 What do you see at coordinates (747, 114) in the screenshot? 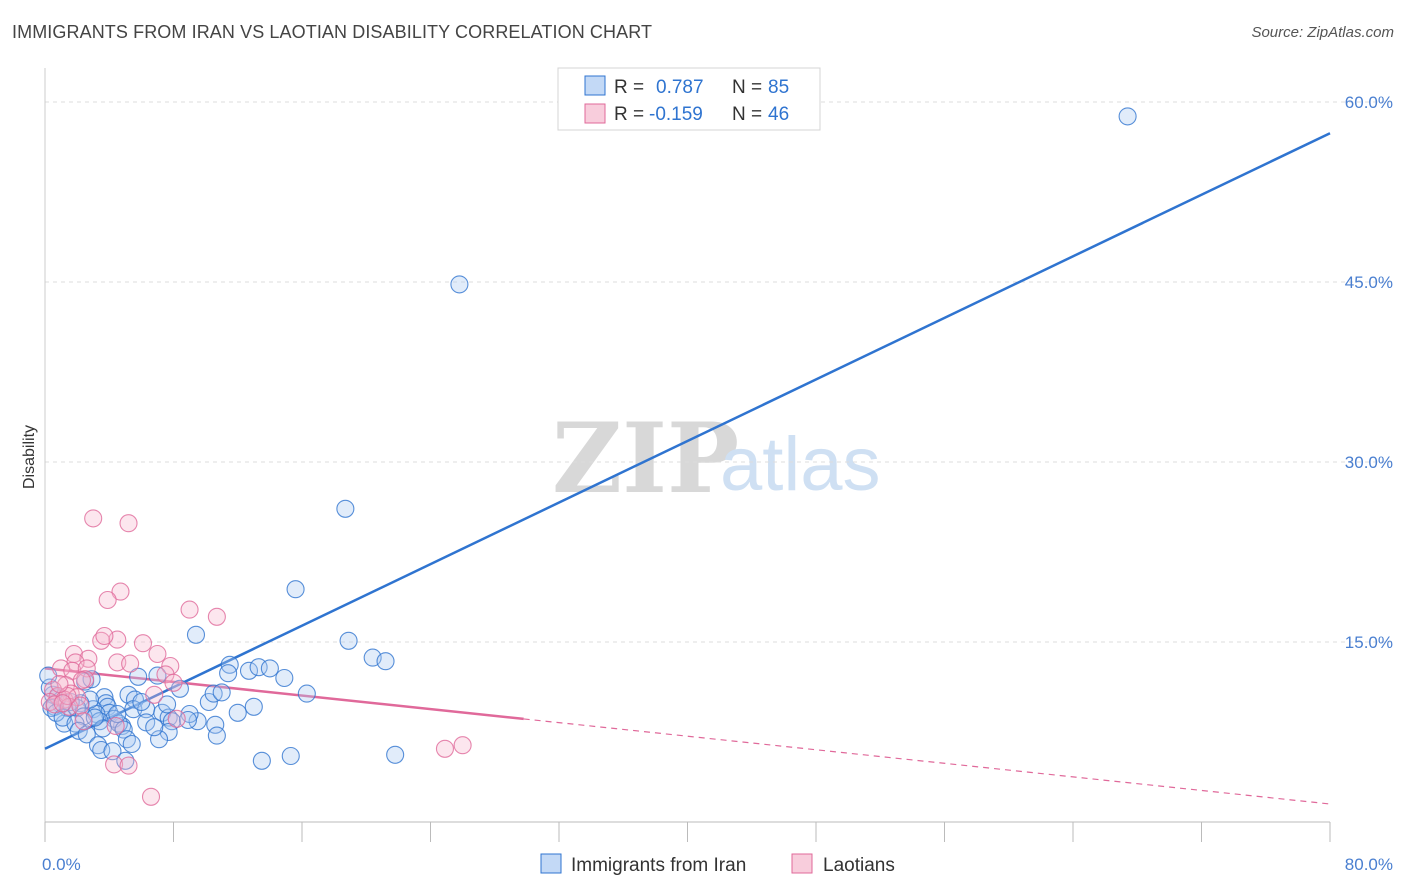
I see `stats-n-label-2: N =` at bounding box center [747, 114].